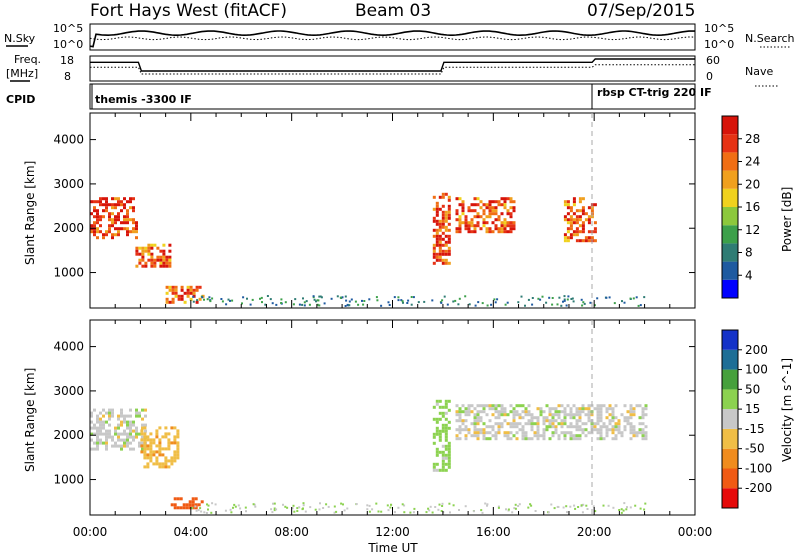  Describe the element at coordinates (291, 532) in the screenshot. I see `x-tick-label: 08:00` at that location.